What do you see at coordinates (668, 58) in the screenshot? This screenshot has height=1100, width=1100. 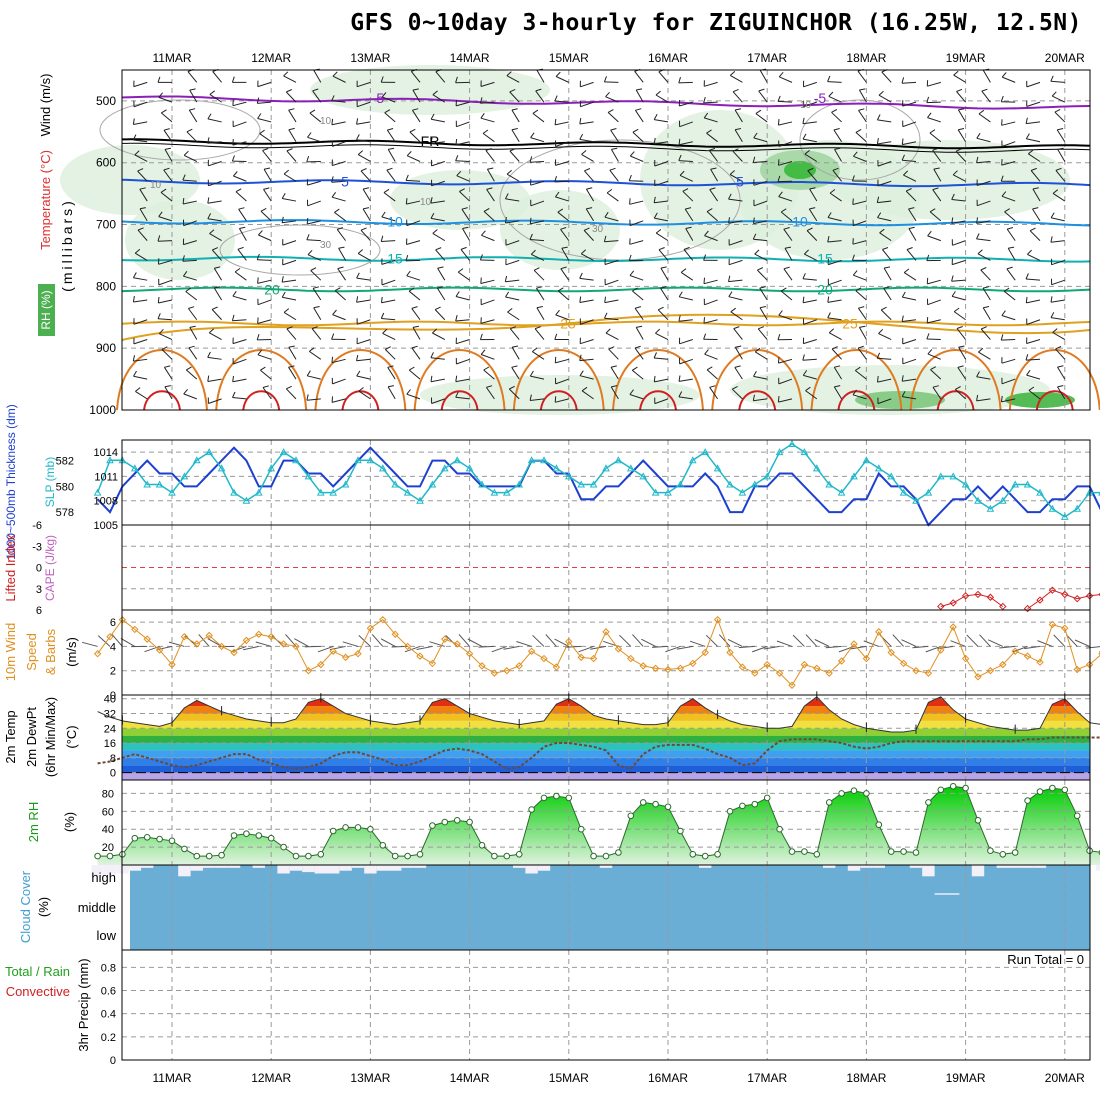 I see `date-label-top: 16MAR` at bounding box center [668, 58].